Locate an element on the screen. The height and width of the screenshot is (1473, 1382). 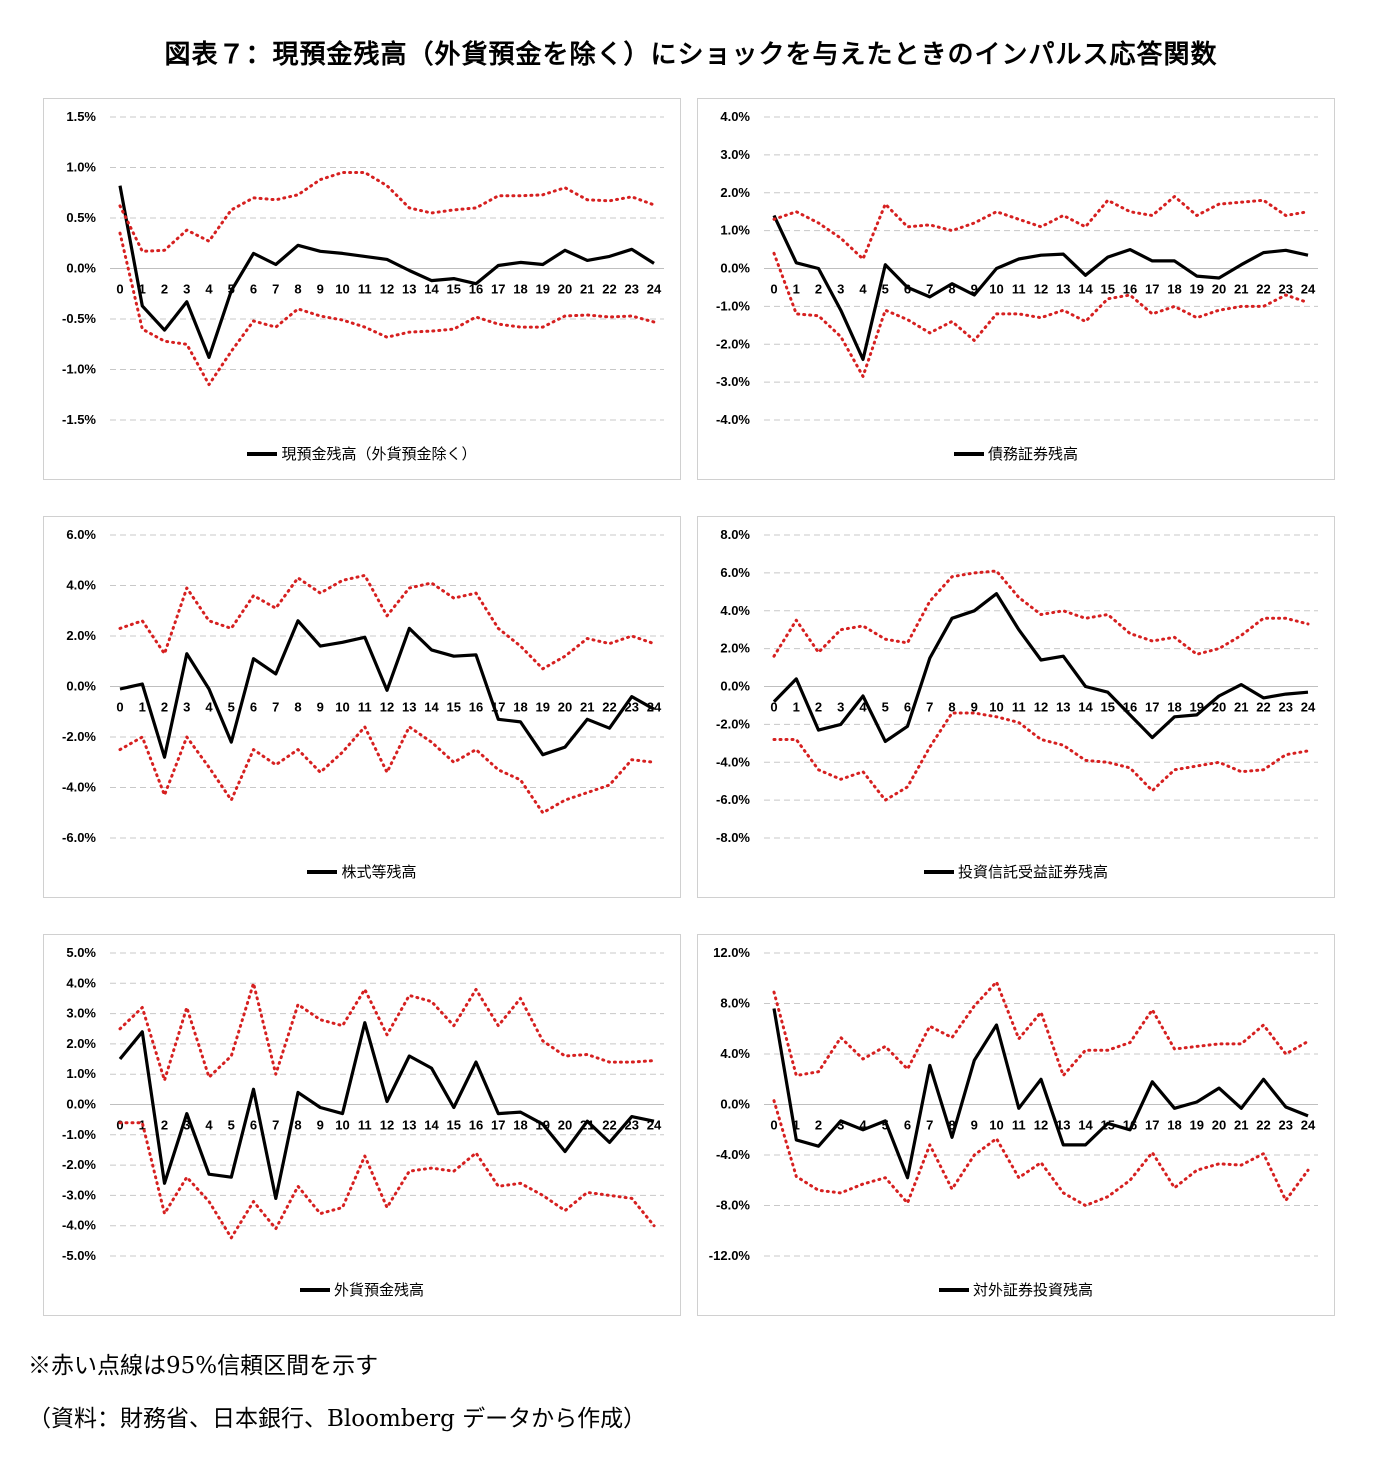
y-tick-label: 1.0% is located at coordinates (81, 1073).